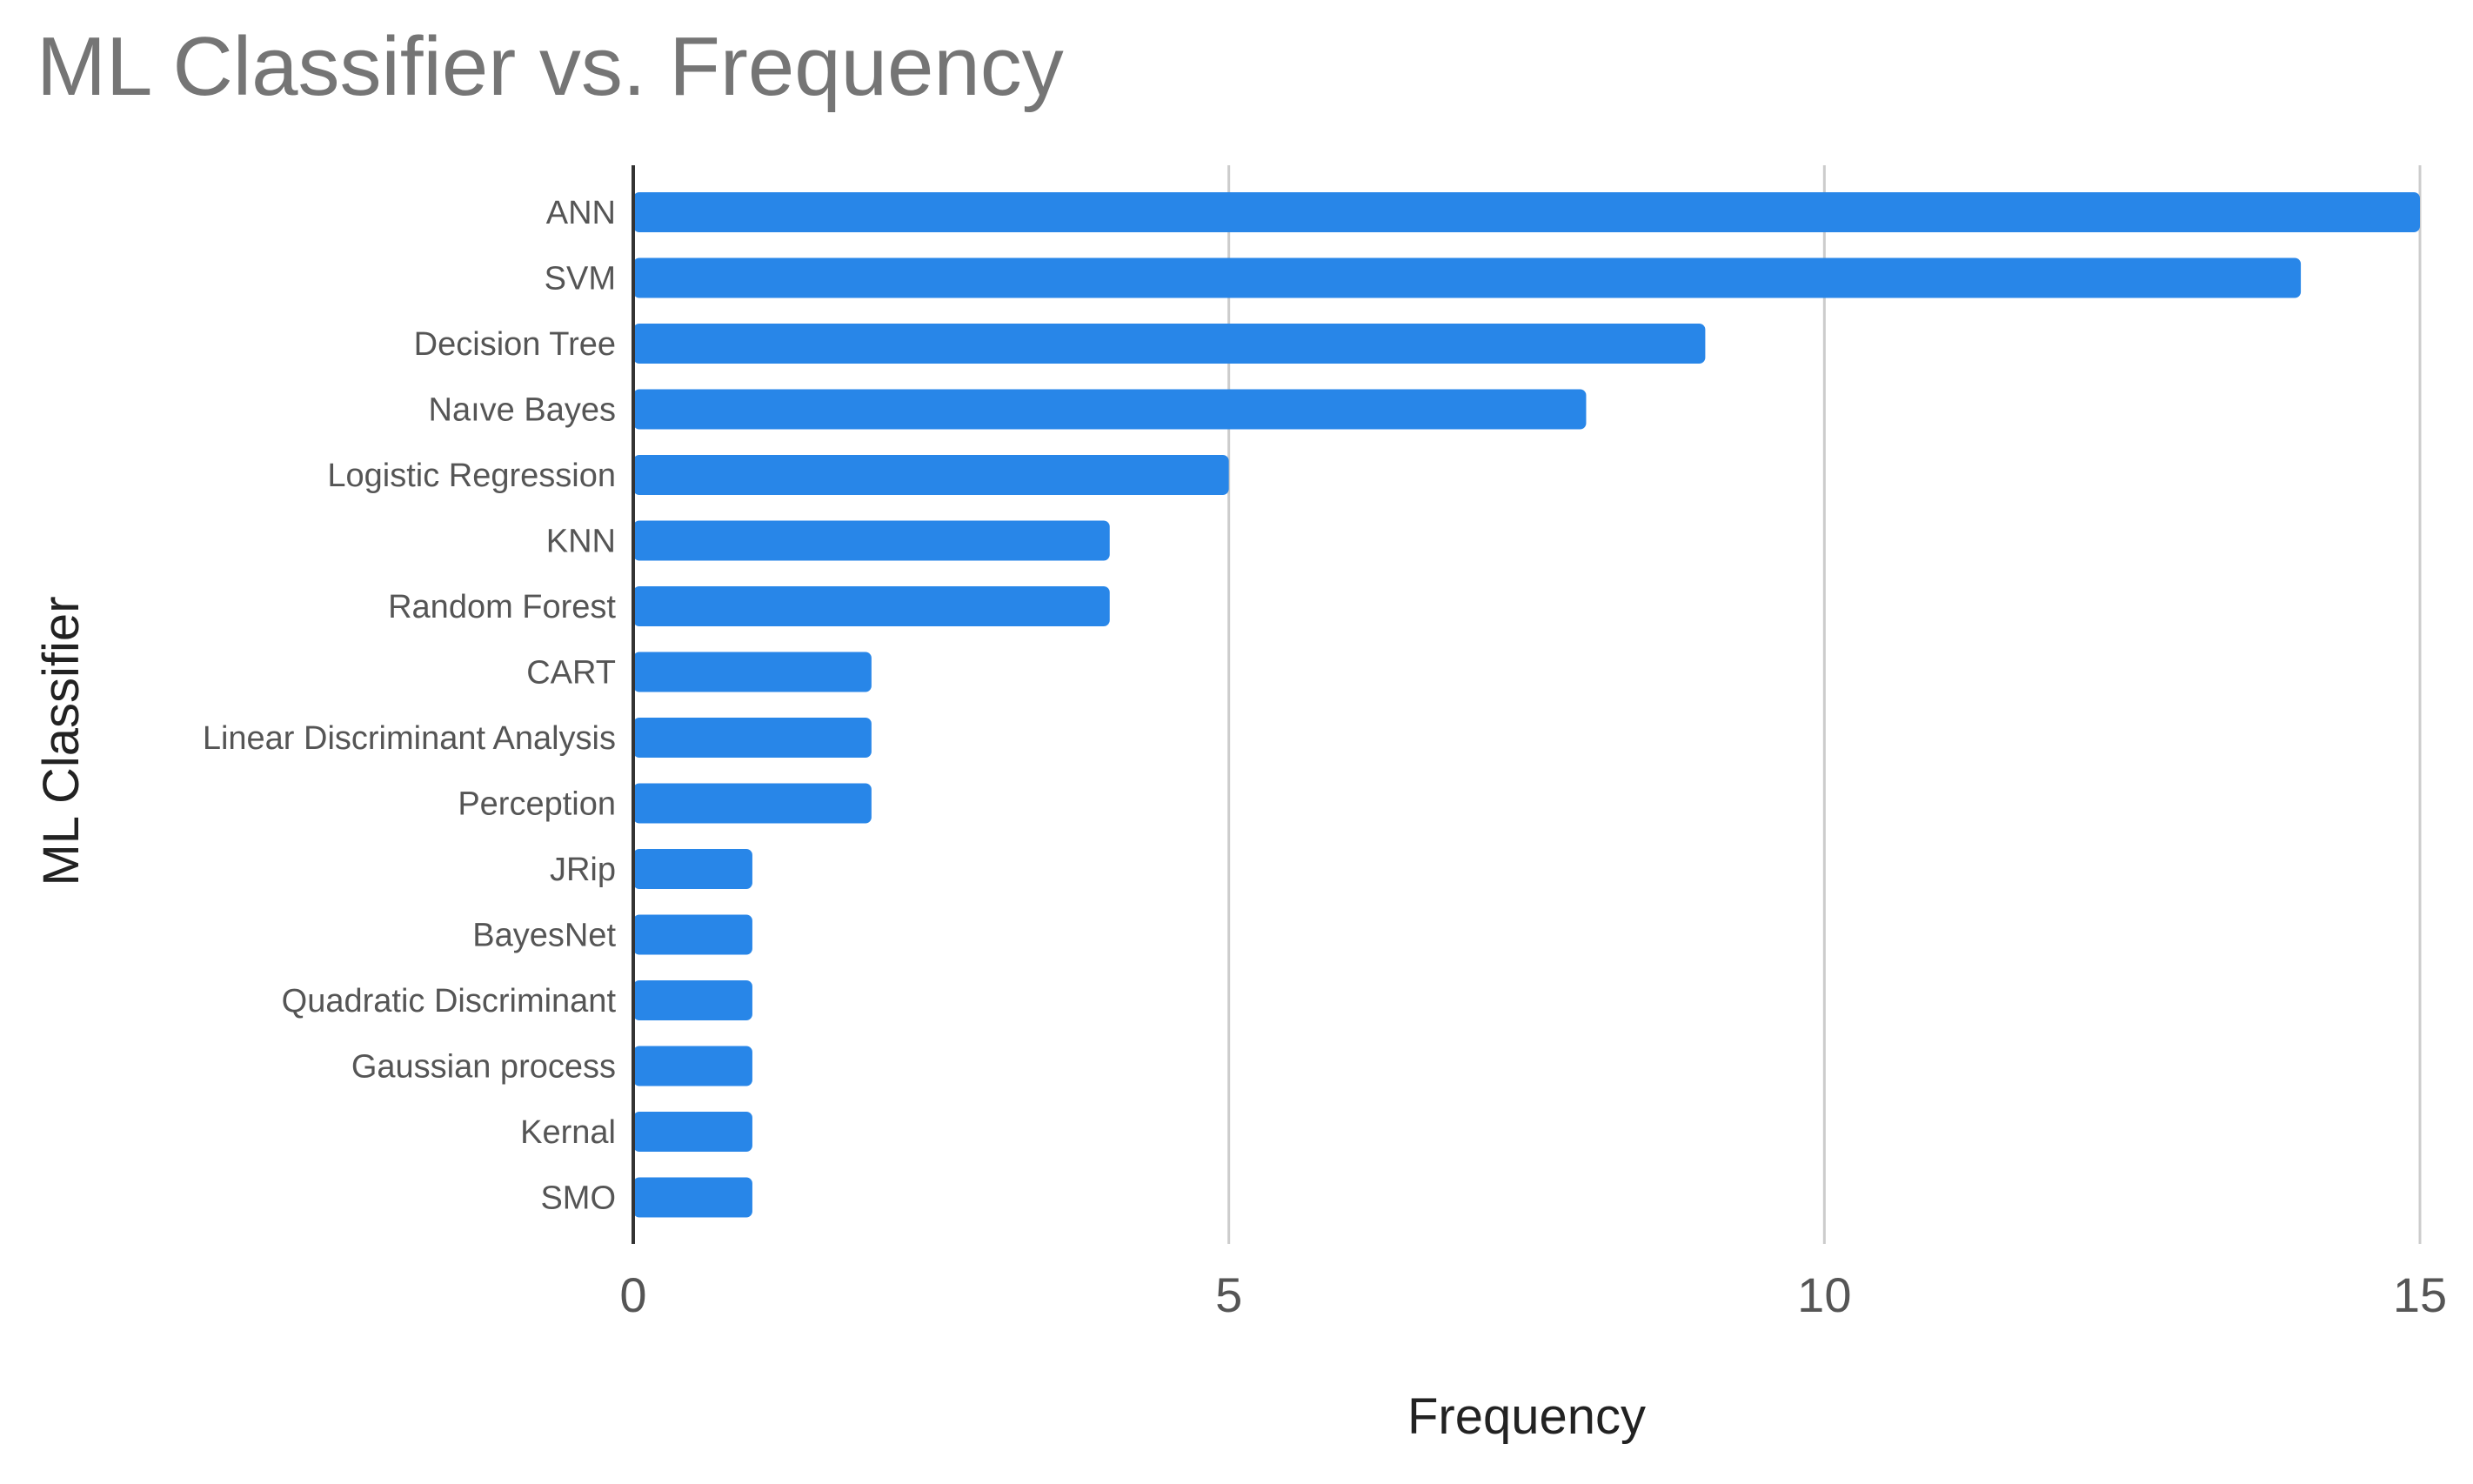 The image size is (2473, 1484). I want to click on bar-random-forest, so click(871, 606).